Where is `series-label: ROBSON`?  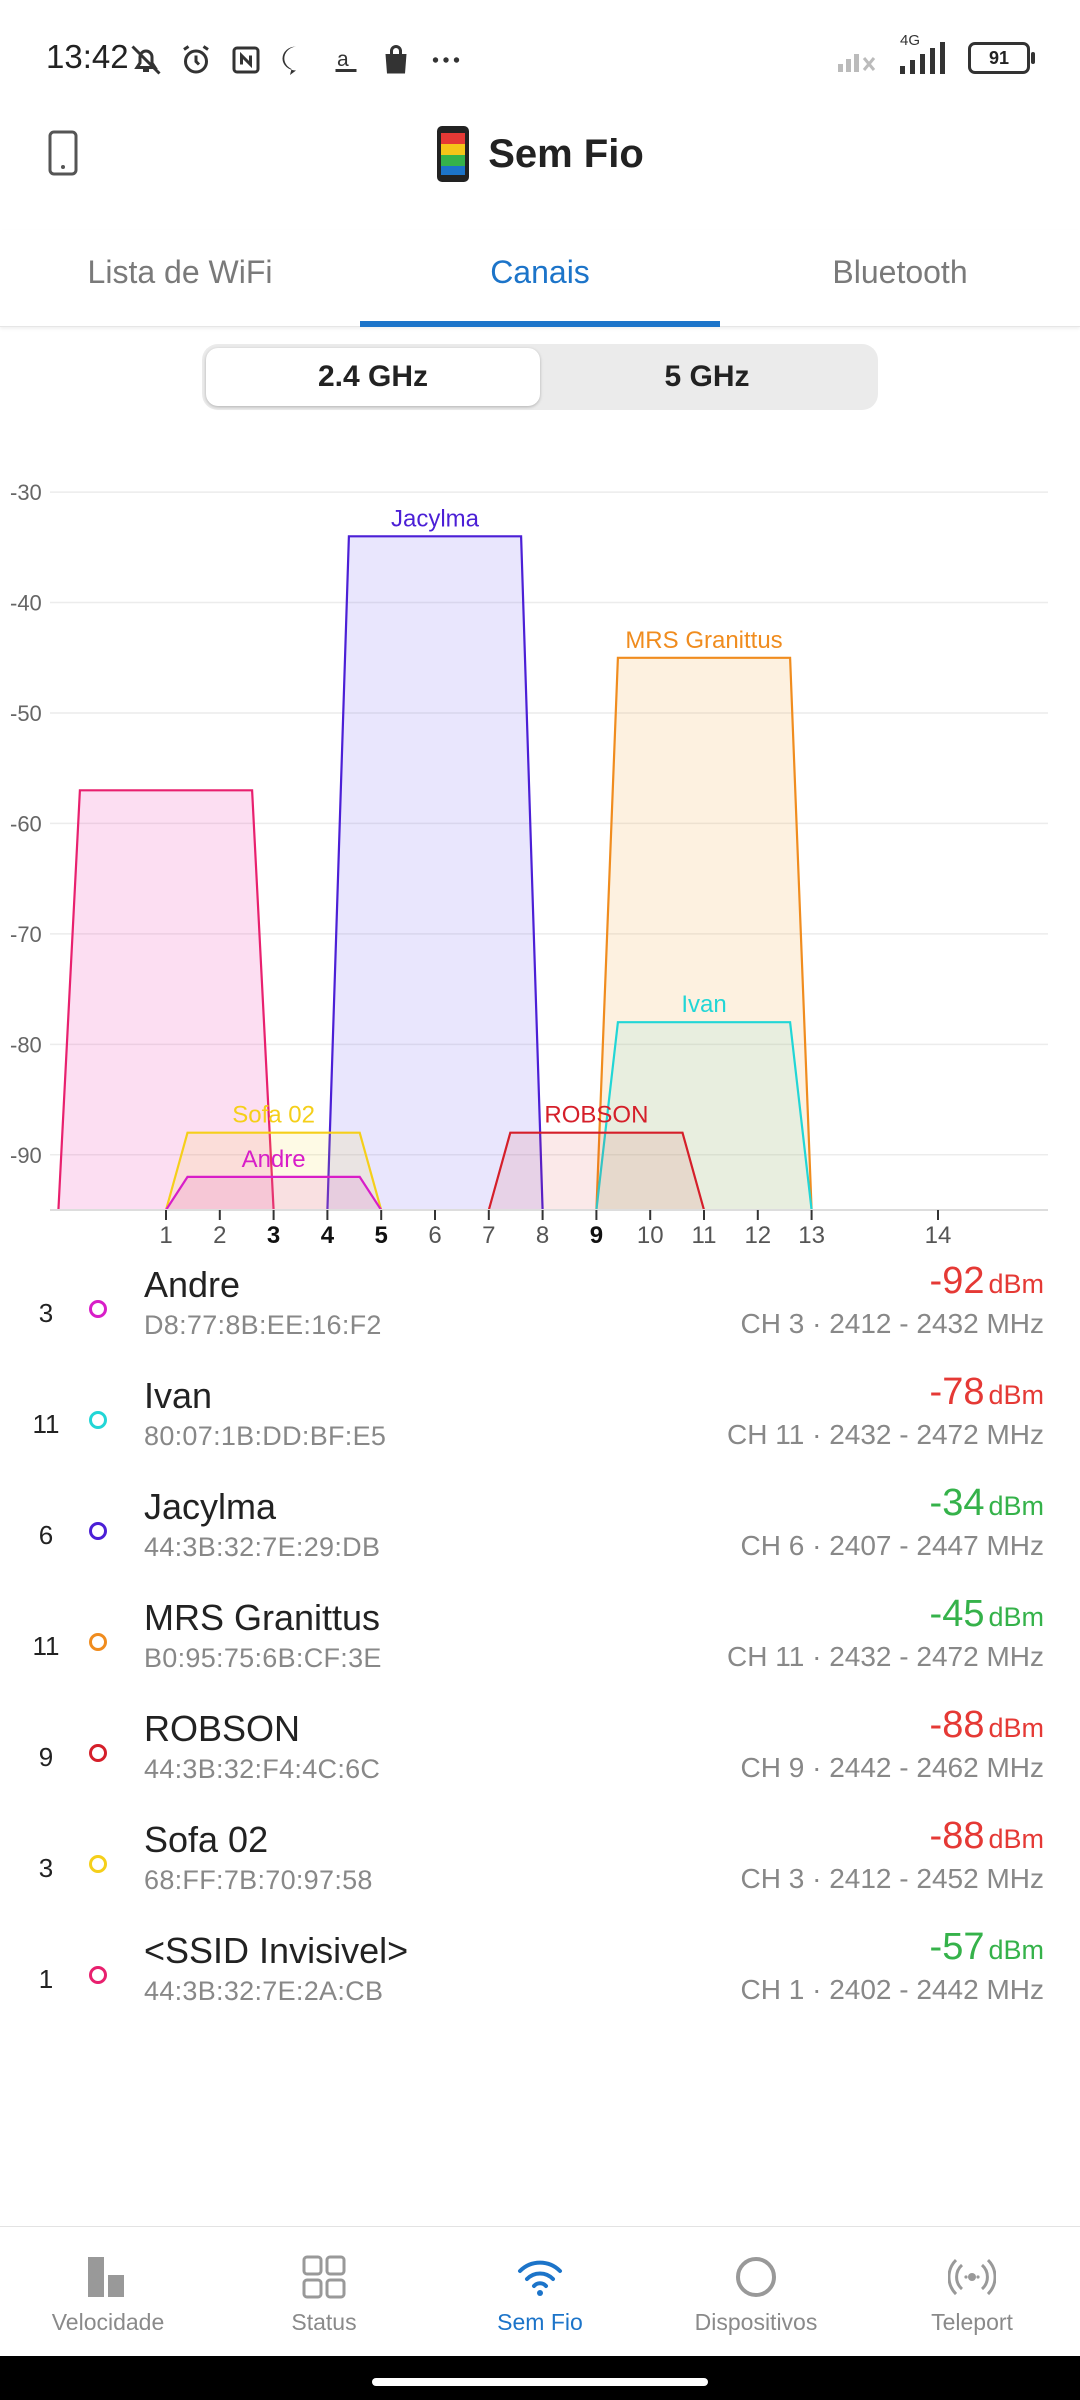
series-label: ROBSON is located at coordinates (596, 1115).